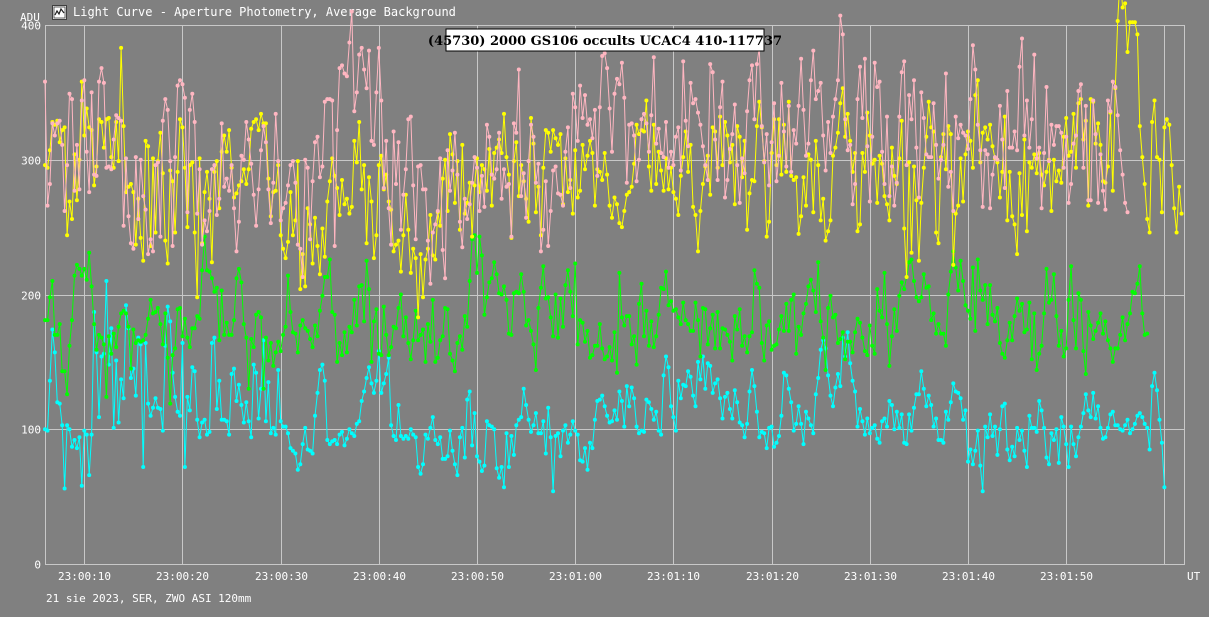 This screenshot has width=1209, height=617. I want to click on light-curve-app-icon, so click(59, 12).